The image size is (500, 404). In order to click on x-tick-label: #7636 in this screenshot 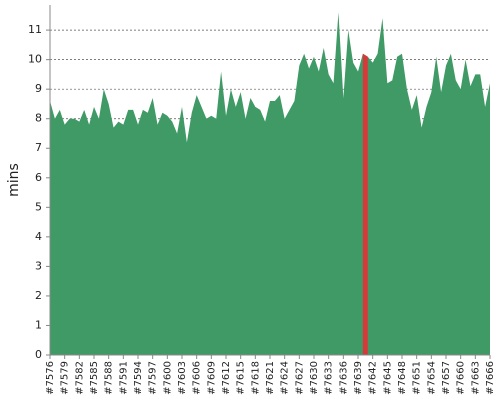, I will do `click(343, 378)`.